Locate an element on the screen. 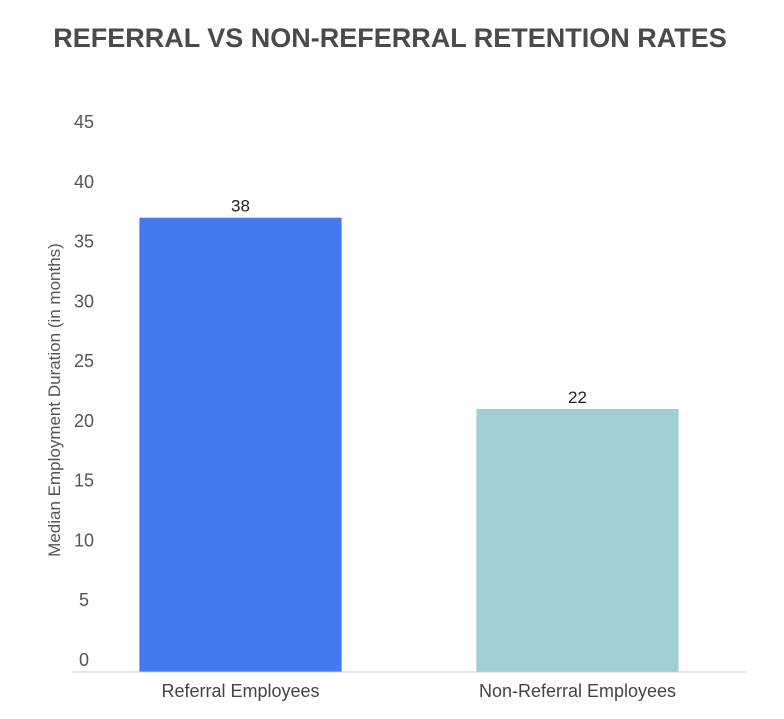  y-tick-label: 10 is located at coordinates (84, 540).